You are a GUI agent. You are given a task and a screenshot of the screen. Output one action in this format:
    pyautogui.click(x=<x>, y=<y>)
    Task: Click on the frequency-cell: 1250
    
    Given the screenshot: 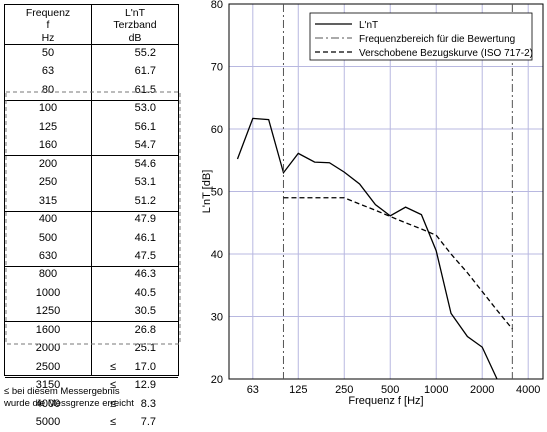 What is the action you would take?
    pyautogui.click(x=48, y=311)
    